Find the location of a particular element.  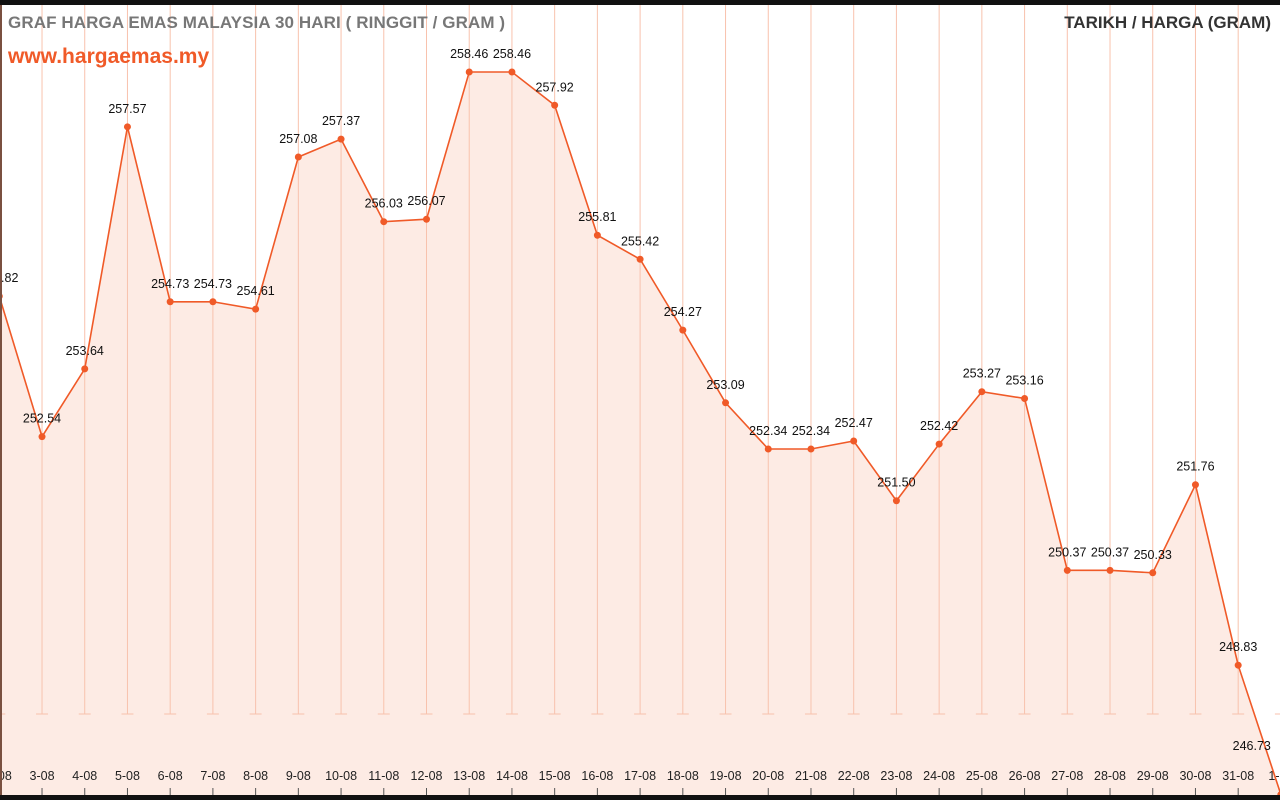

x-tick-label: 28-08 is located at coordinates (1110, 776).